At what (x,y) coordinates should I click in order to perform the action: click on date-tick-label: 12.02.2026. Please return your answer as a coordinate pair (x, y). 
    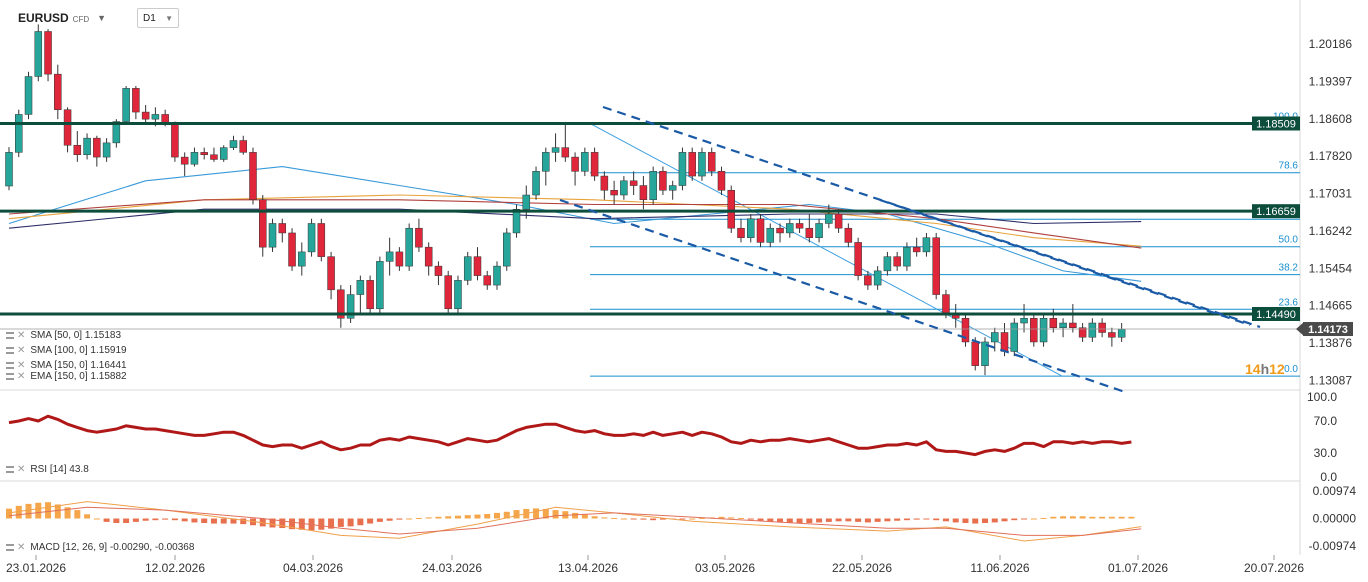
    Looking at the image, I should click on (175, 568).